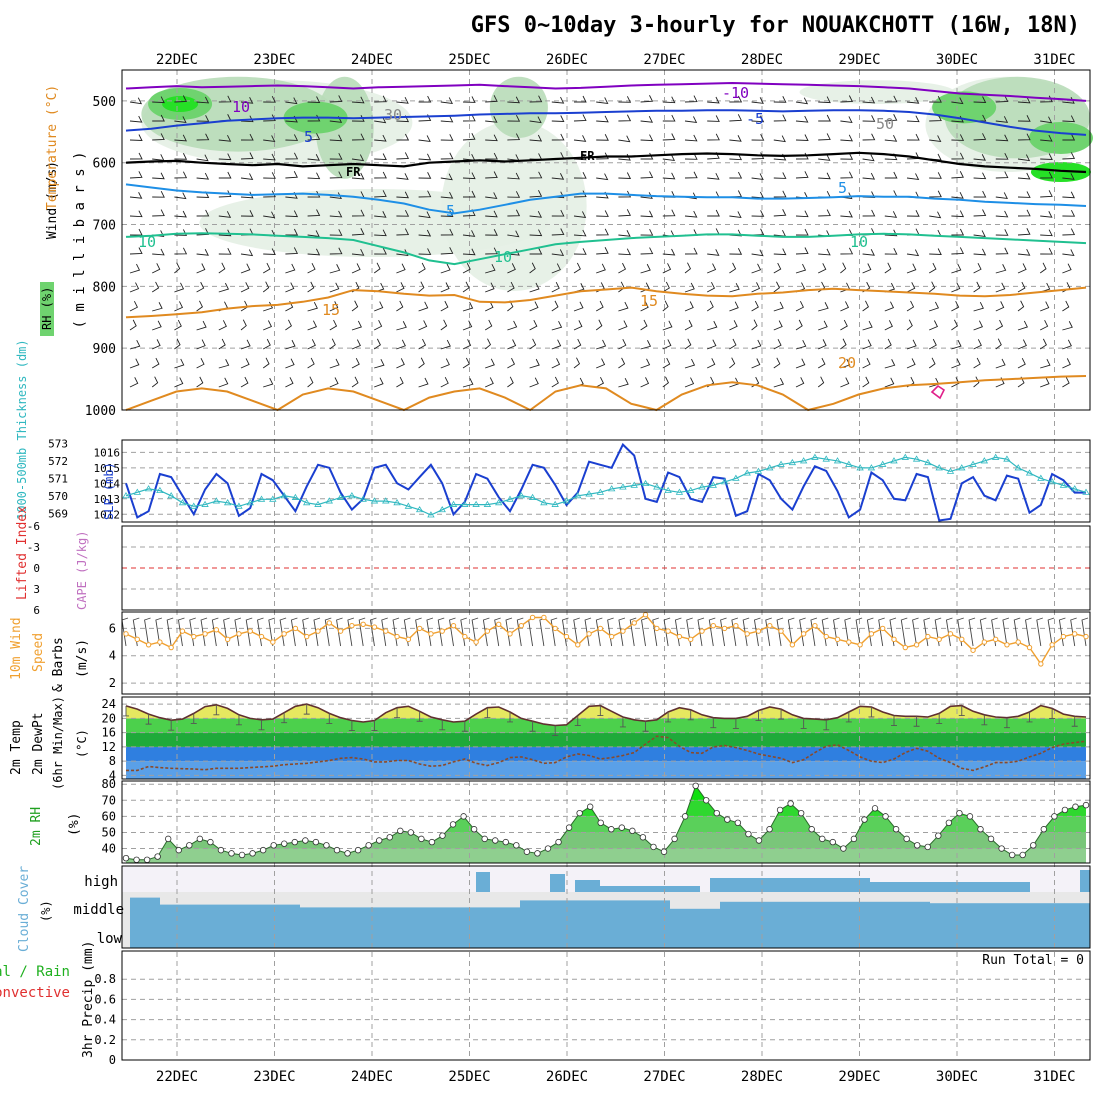 This screenshot has height=1104, width=1100. Describe the element at coordinates (938, 392) in the screenshot. I see `contour-marker` at that location.